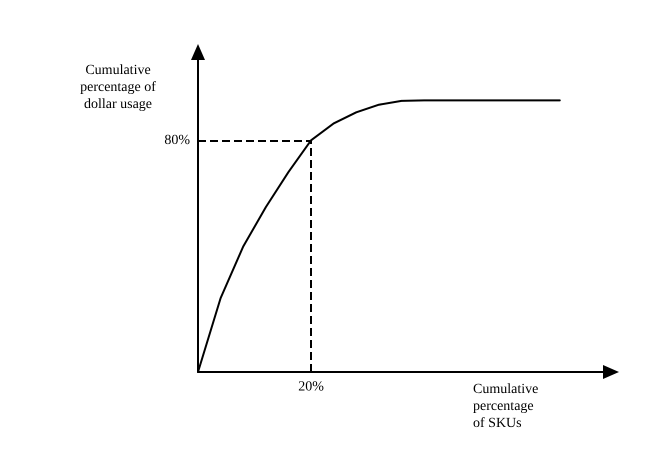  What do you see at coordinates (118, 87) in the screenshot?
I see `y-axis-title: Cumulative percentage of dollar usage` at bounding box center [118, 87].